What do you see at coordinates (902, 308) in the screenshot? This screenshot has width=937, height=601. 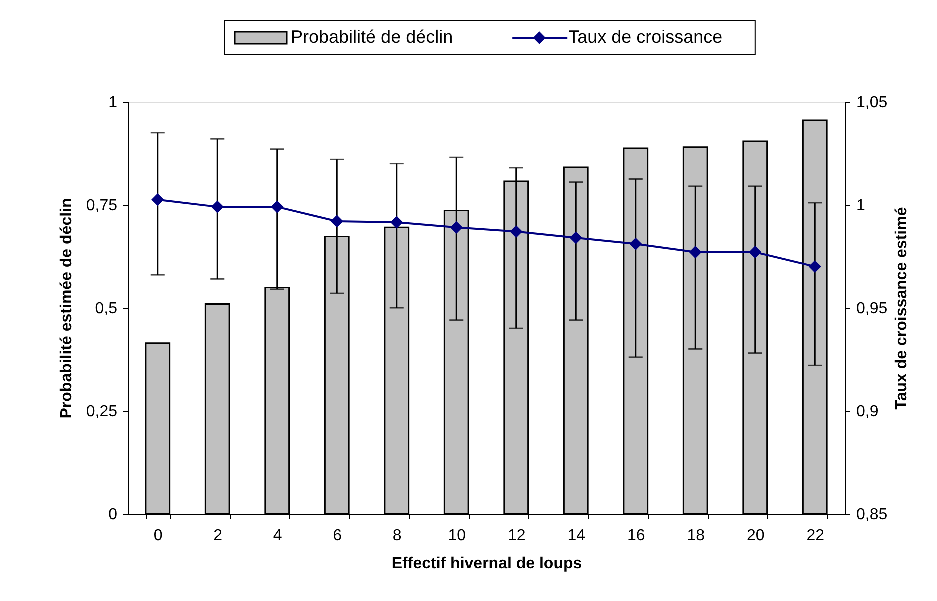 I see `y2-axis-title: Taux de croissance estimé` at bounding box center [902, 308].